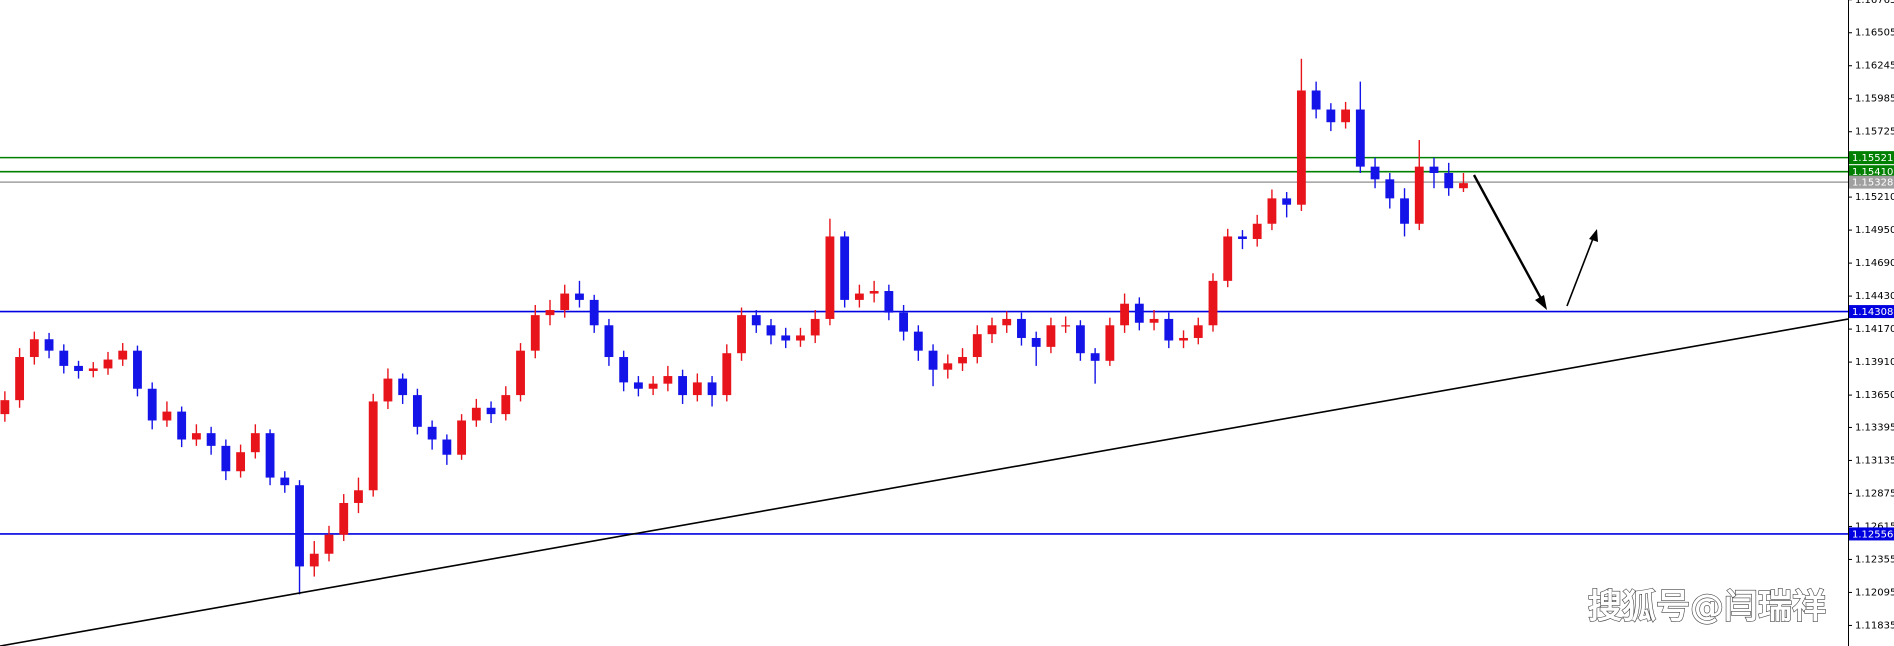 The image size is (1894, 646). What do you see at coordinates (1874, 99) in the screenshot?
I see `y-tick-label: 1.15985` at bounding box center [1874, 99].